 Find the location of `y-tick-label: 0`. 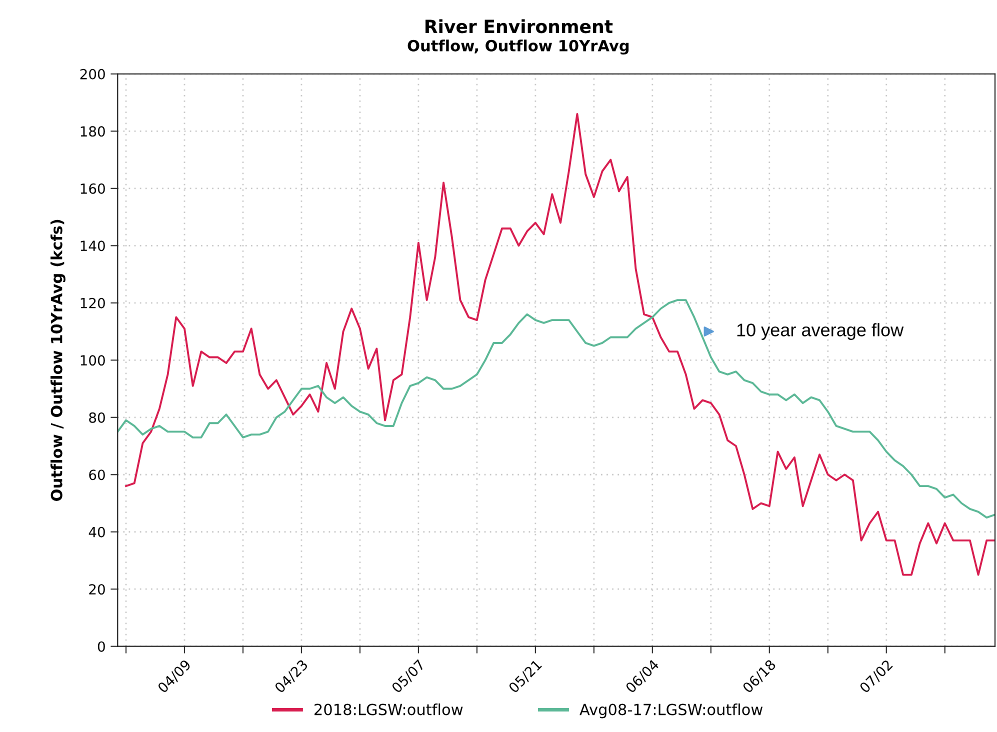

y-tick-label: 0 is located at coordinates (101, 646).